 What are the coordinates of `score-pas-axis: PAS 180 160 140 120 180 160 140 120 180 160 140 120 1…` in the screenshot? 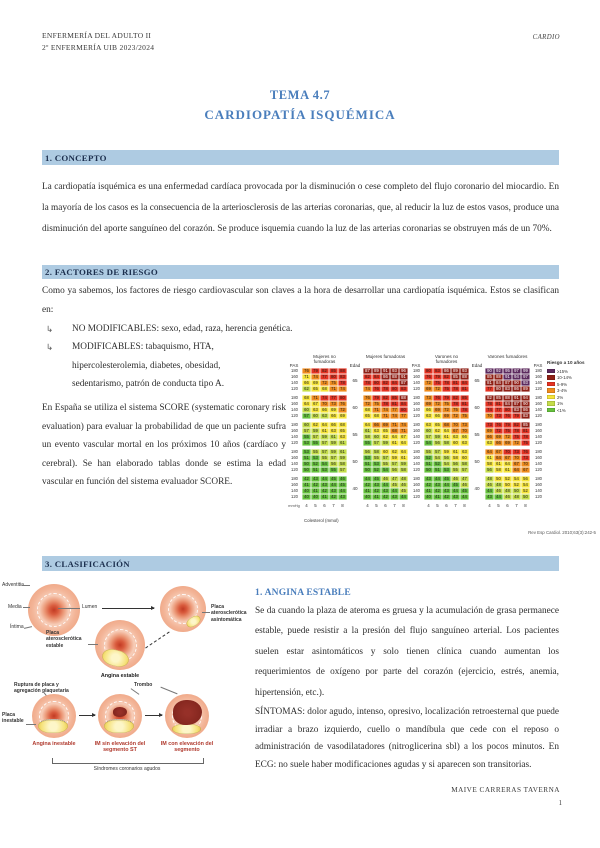 It's located at (538, 428).